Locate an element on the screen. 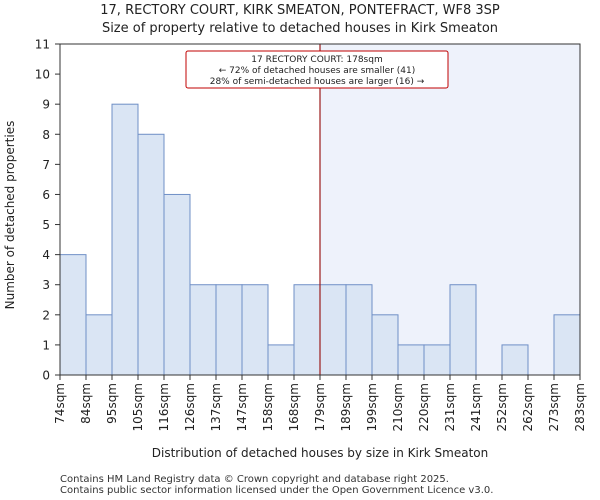  x-tick-label-252sqm: 252sqm is located at coordinates (502, 407).